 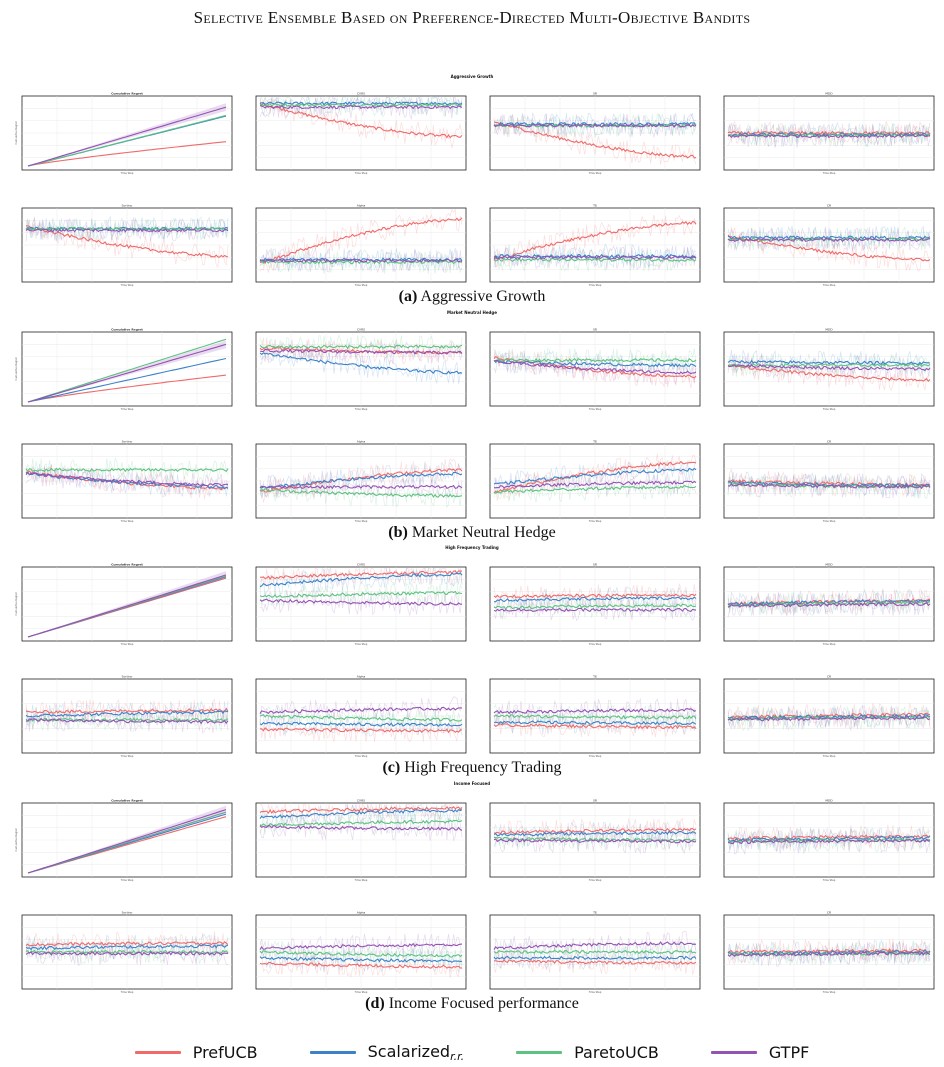 What do you see at coordinates (16, 368) in the screenshot?
I see `y-axis-label: Cumulative Regret` at bounding box center [16, 368].